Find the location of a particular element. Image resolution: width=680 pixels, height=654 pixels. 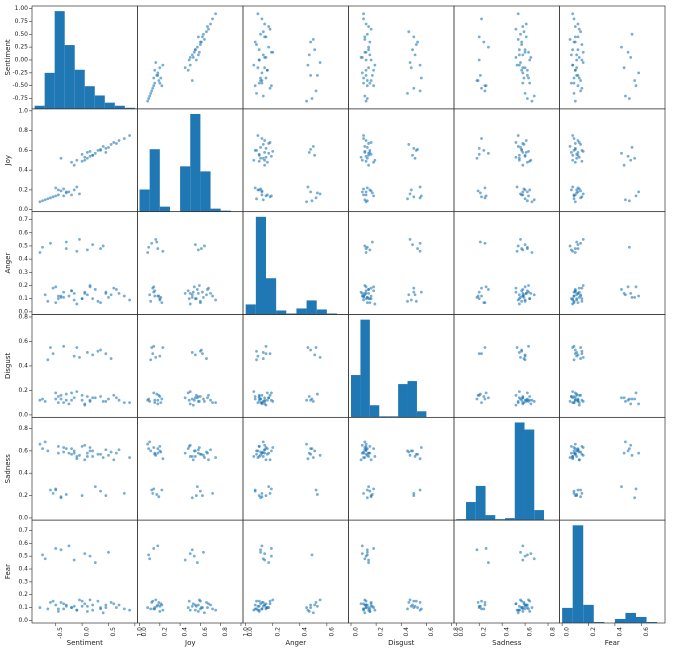

x-tick-label: -0.5 is located at coordinates (60, 633).